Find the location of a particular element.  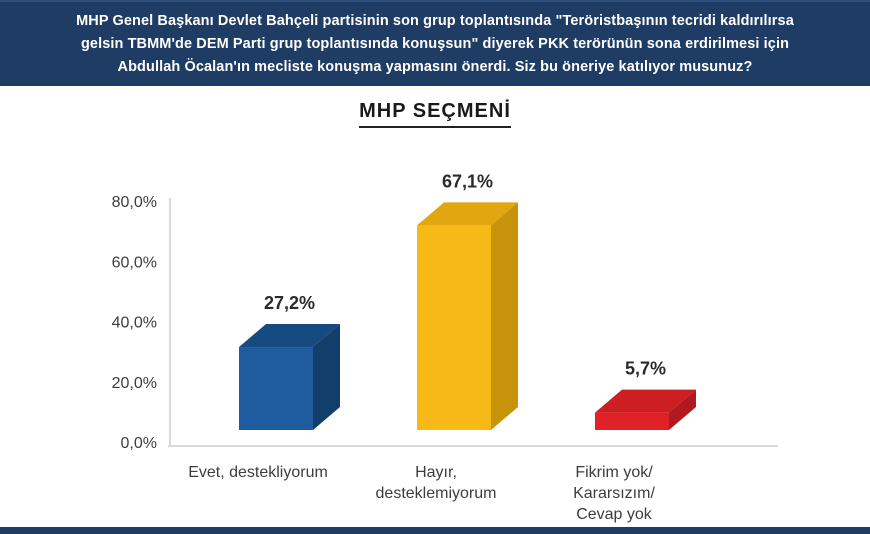

chart-title-wrap: MHP SEÇMENİ is located at coordinates (435, 114).